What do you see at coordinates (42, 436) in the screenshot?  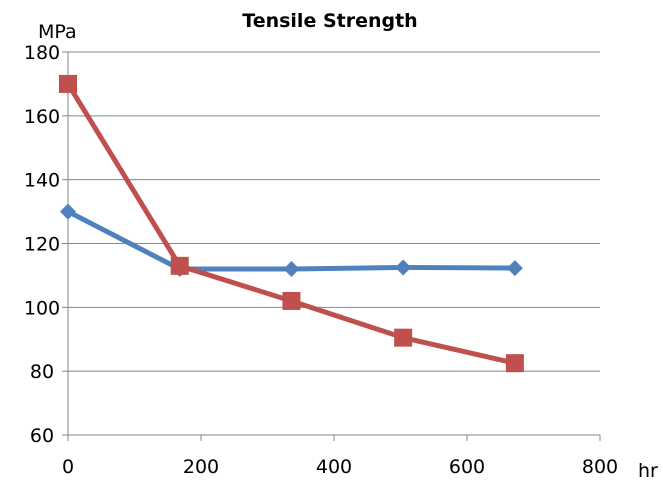 I see `y-tick-label: 60` at bounding box center [42, 436].